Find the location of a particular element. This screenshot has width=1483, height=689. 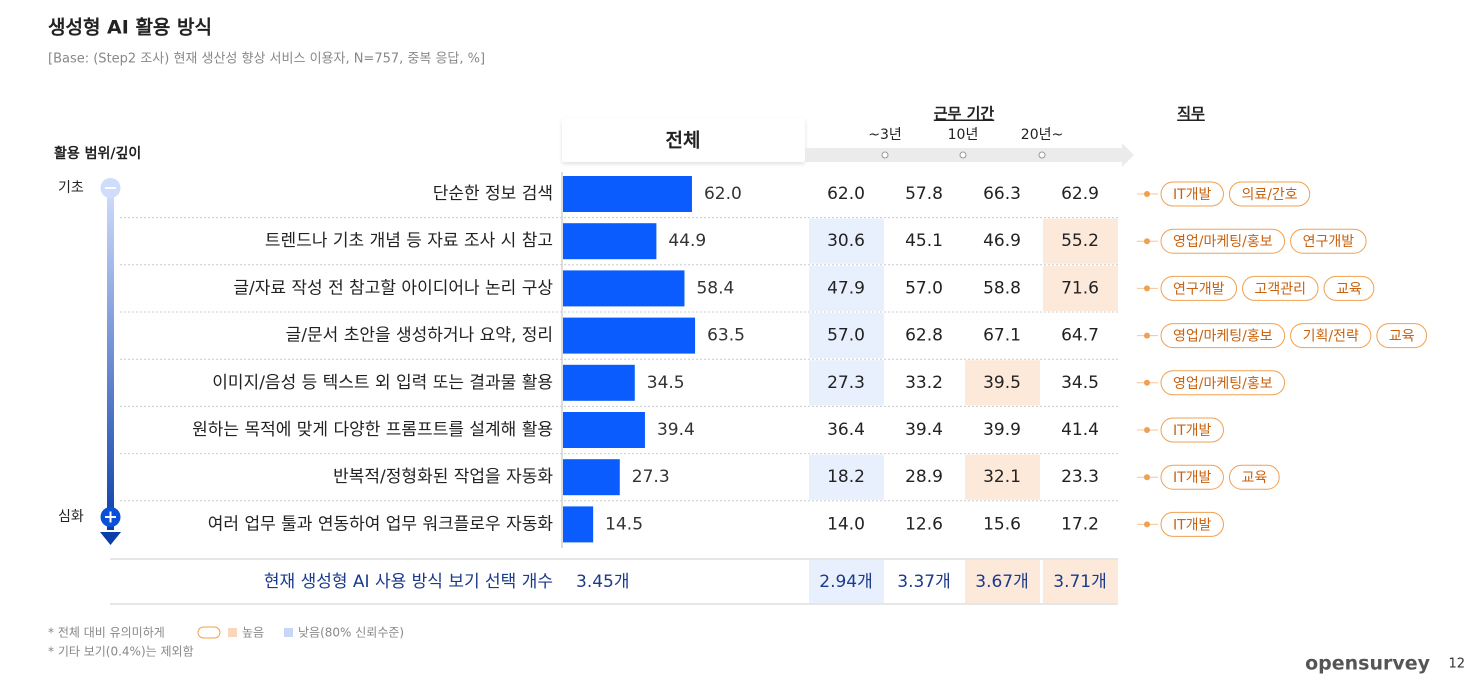

tenure-title: 근무 기간 is located at coordinates (964, 114).